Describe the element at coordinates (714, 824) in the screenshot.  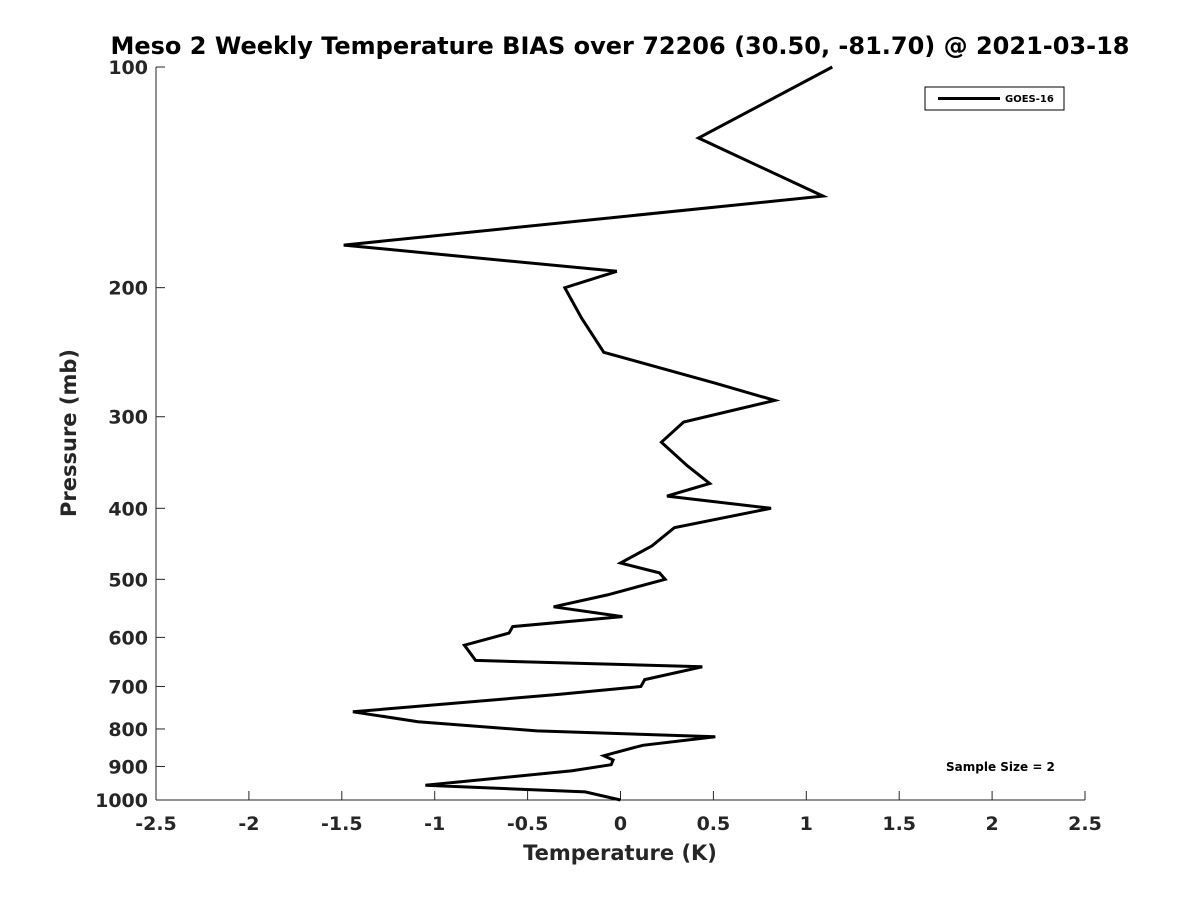
I see `x-tick-label: 0.5` at that location.